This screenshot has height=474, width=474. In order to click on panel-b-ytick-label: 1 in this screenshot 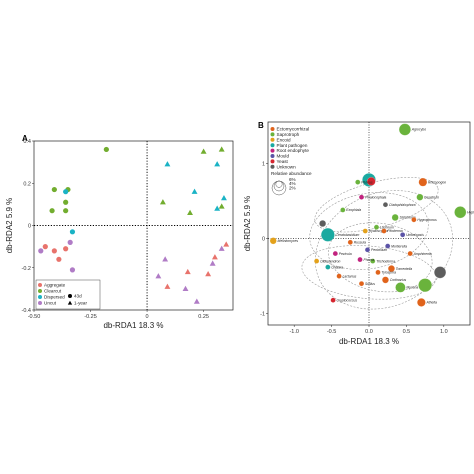, I will do `click(263, 164)`.